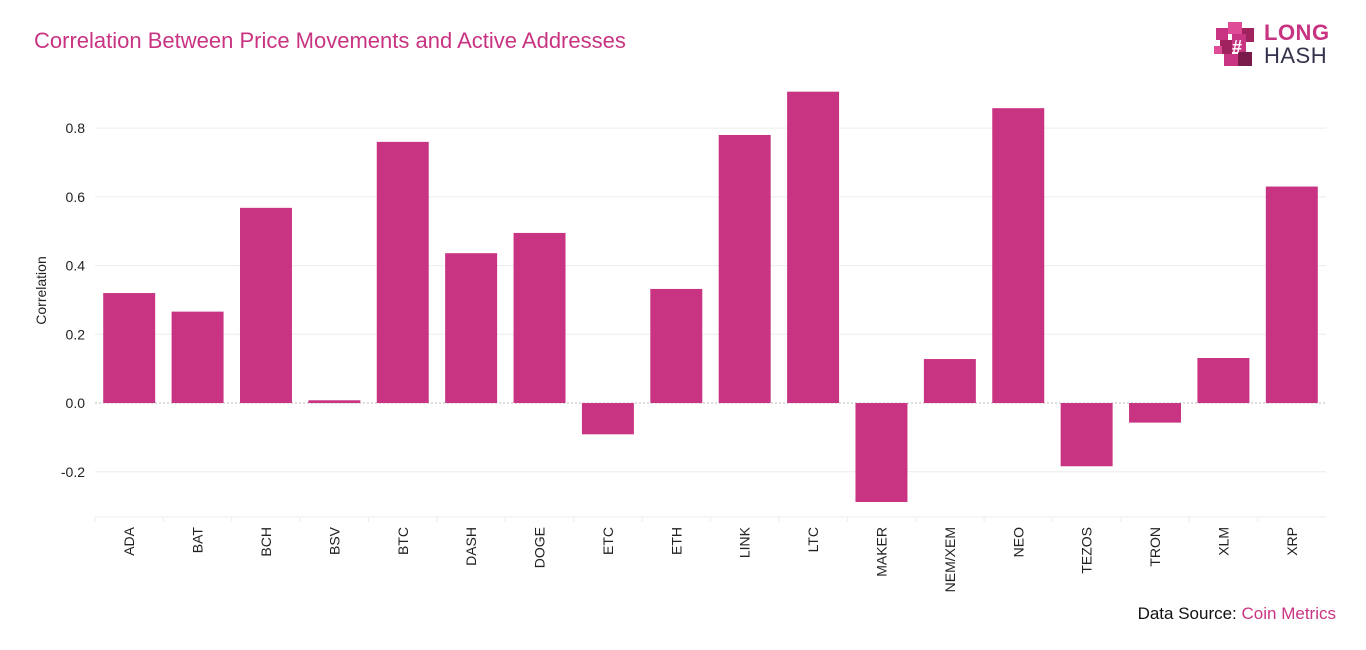  I want to click on pixel-cube-hash-icon: #, so click(1234, 44).